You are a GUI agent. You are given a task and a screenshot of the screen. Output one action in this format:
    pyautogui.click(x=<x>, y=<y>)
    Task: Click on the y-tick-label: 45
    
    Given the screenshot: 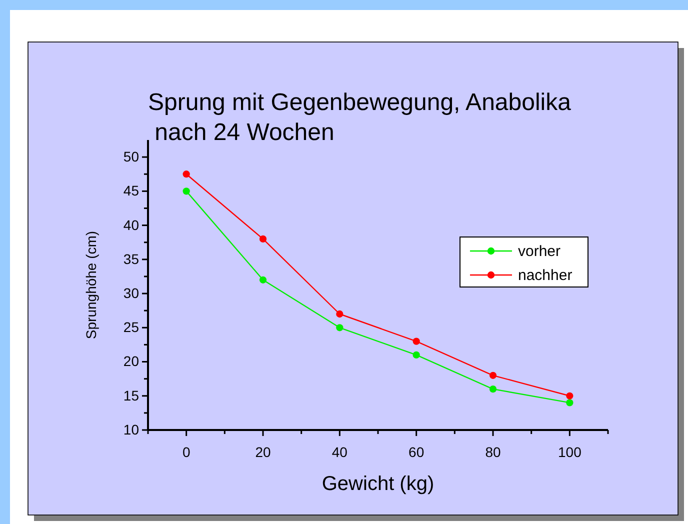 What is the action you would take?
    pyautogui.click(x=131, y=190)
    